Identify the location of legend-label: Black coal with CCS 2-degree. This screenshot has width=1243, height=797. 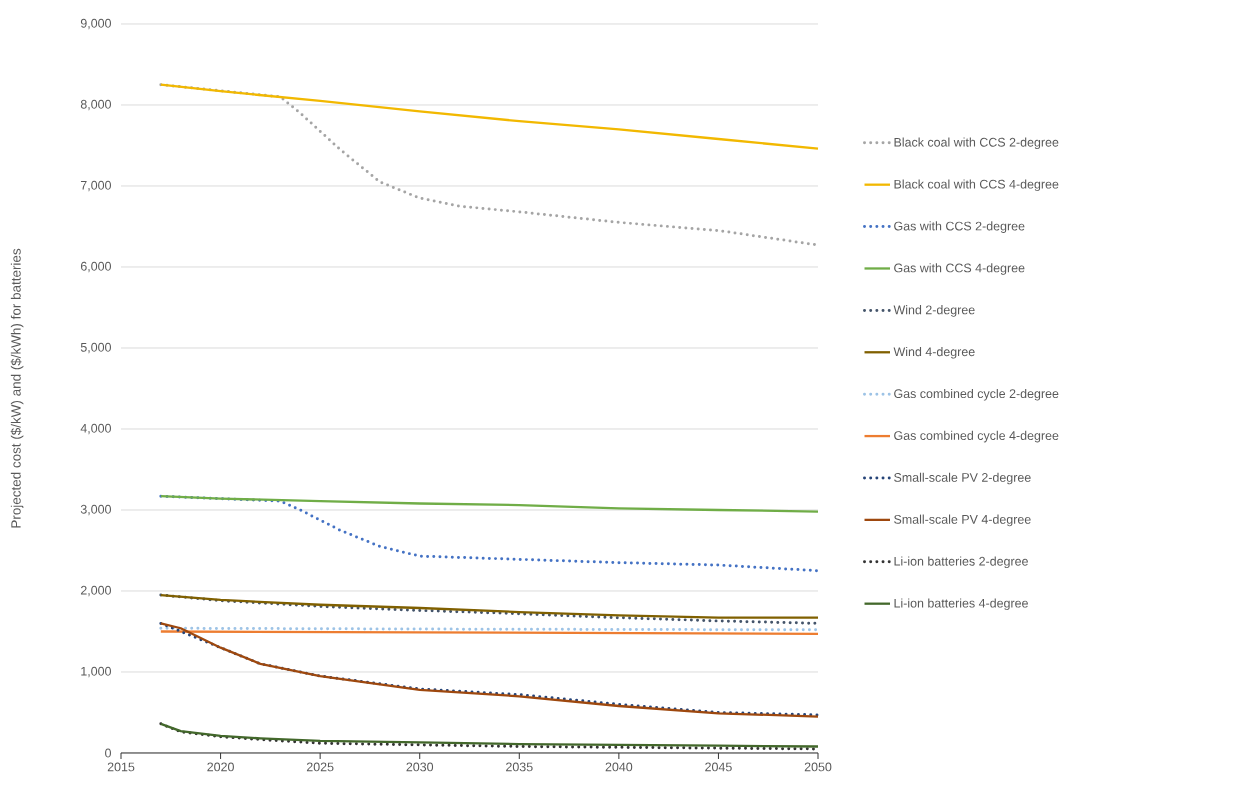
(976, 143).